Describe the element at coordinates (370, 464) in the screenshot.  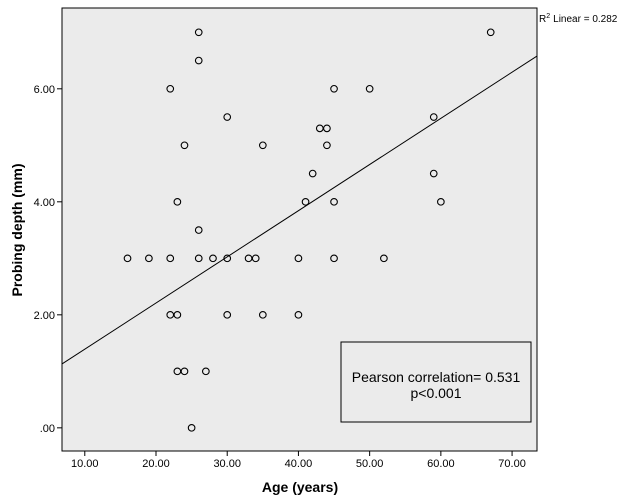
I see `x-tick-label: 50.00` at that location.